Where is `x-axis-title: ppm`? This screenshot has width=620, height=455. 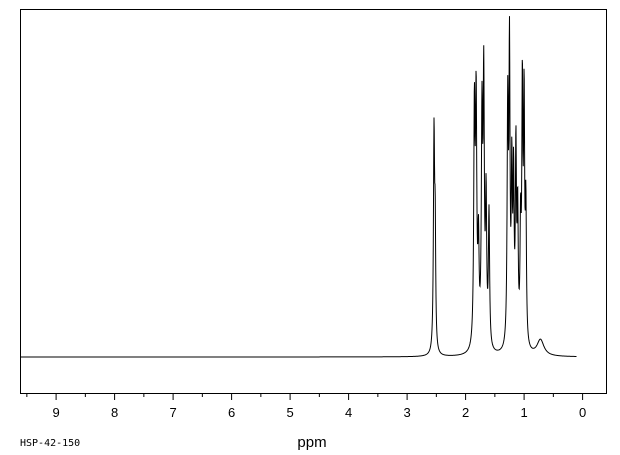
x-axis-title: ppm is located at coordinates (311, 442).